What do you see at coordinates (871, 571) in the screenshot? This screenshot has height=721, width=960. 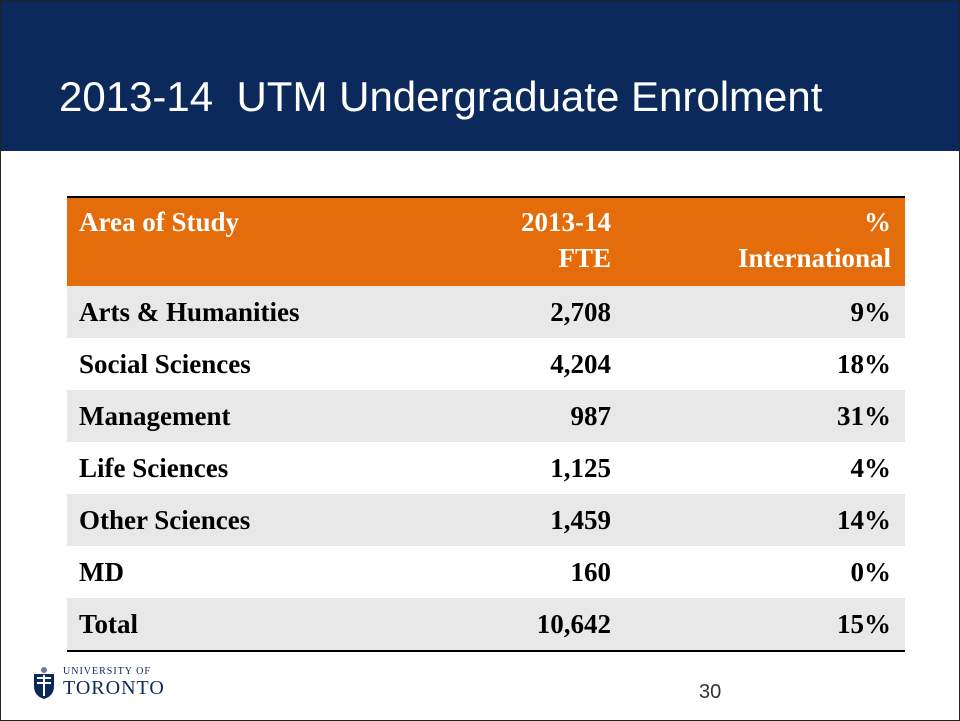 I see `table-cell: 0%` at bounding box center [871, 571].